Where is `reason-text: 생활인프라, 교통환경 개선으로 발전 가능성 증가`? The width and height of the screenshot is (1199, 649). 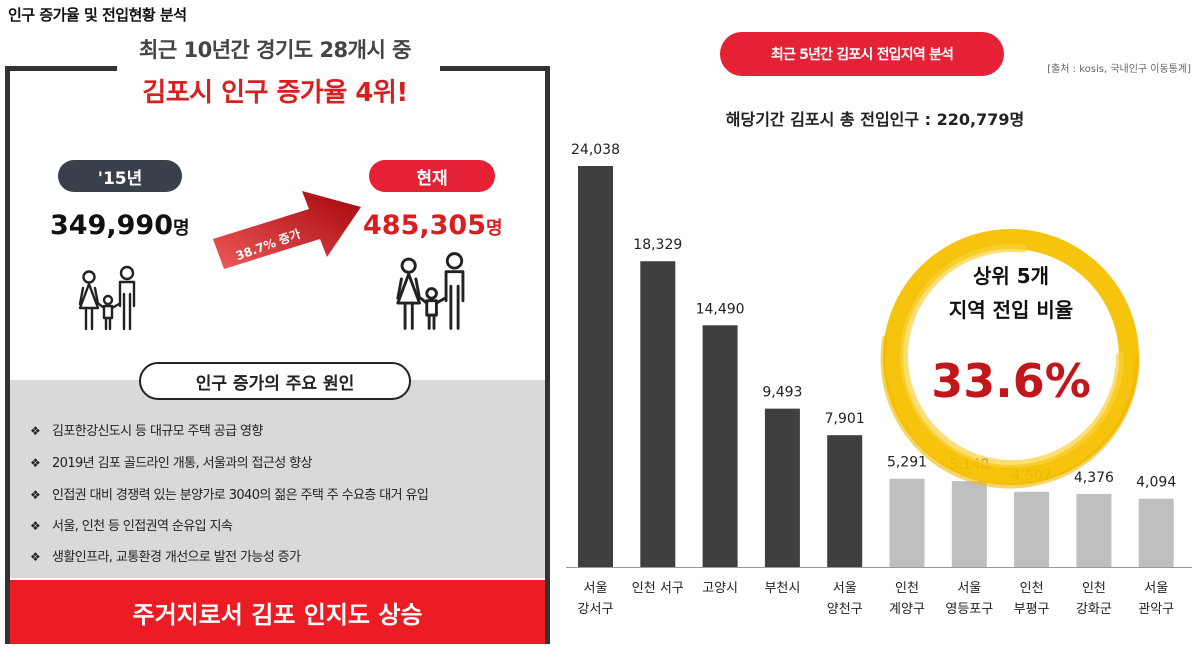
reason-text: 생활인프라, 교통환경 개선으로 발전 가능성 증가 is located at coordinates (176, 557).